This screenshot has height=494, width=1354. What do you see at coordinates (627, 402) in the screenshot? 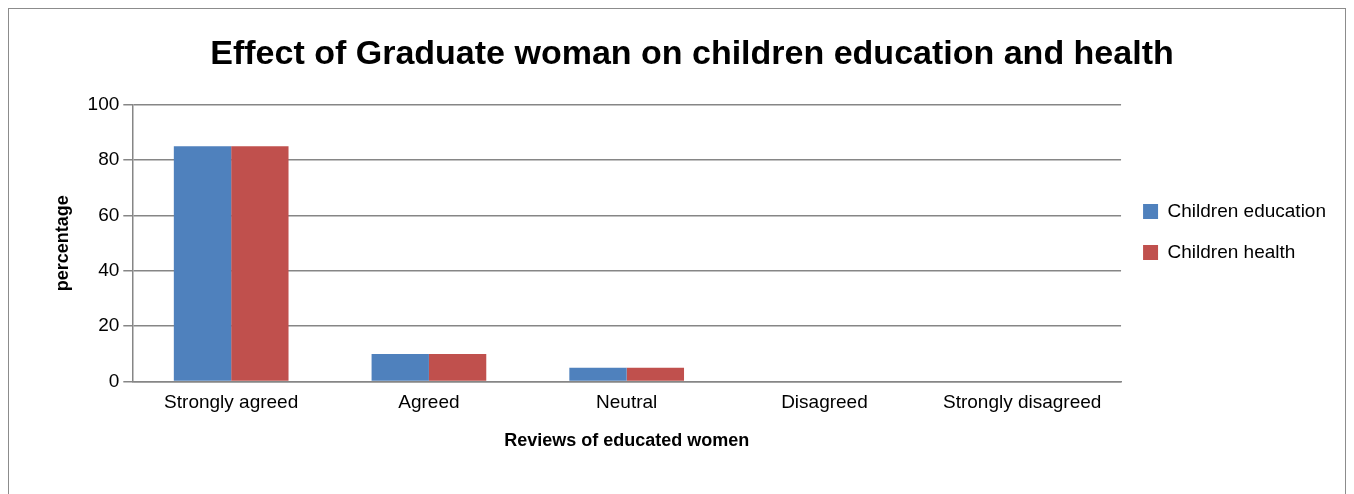
I see `x-tick-label: Neutral` at bounding box center [627, 402].